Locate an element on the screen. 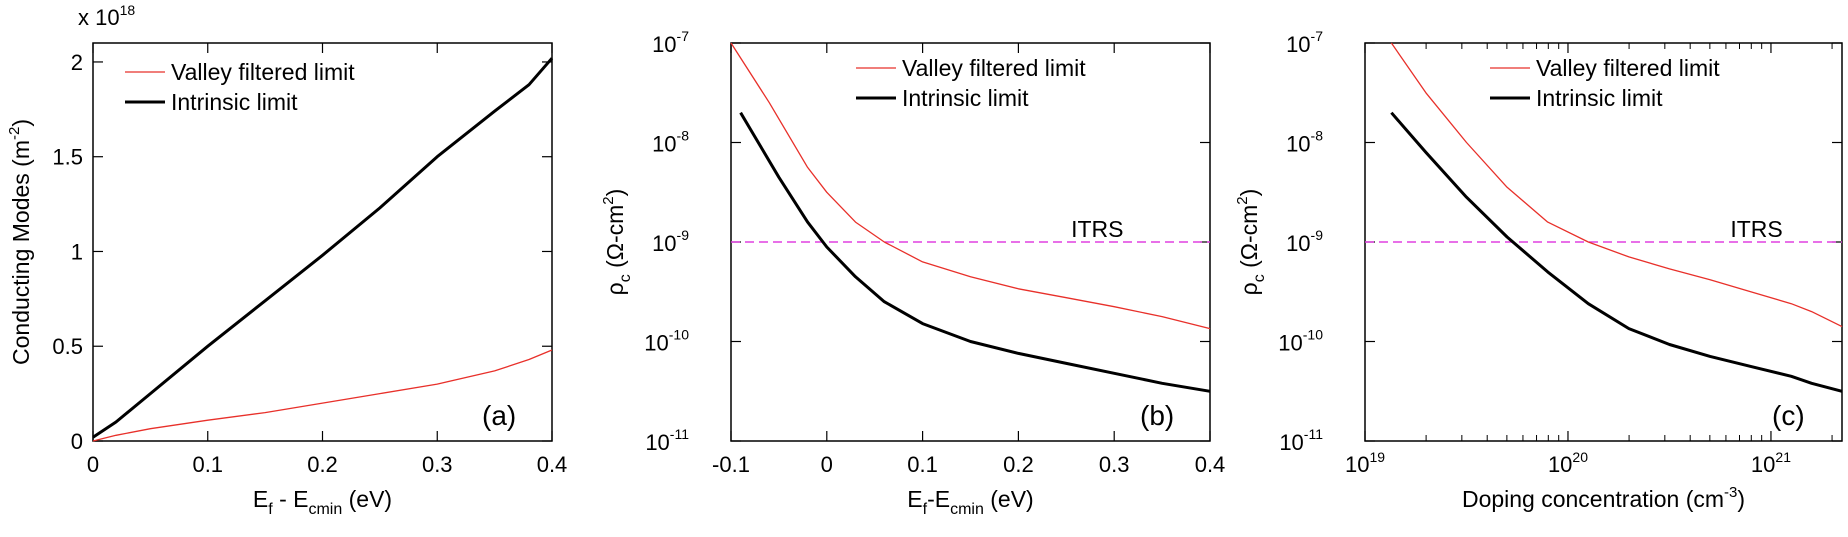 The width and height of the screenshot is (1848, 537). y-tick-label: 1.5 is located at coordinates (67, 157).